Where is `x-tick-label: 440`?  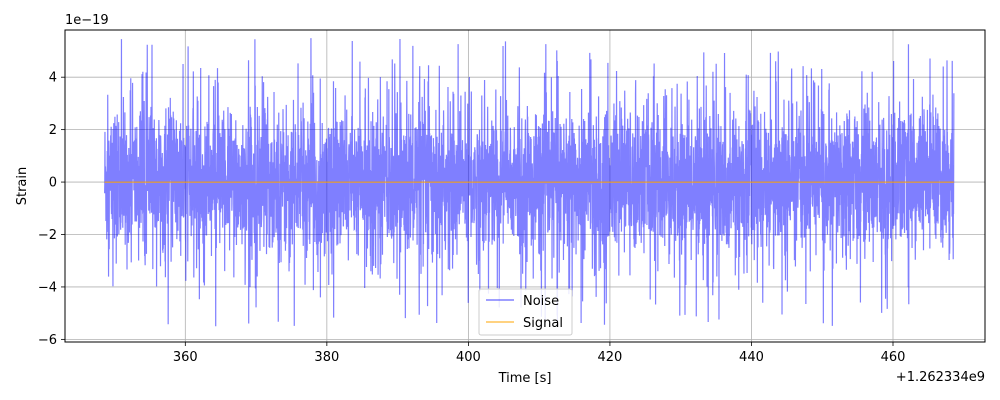
x-tick-label: 440 is located at coordinates (751, 357).